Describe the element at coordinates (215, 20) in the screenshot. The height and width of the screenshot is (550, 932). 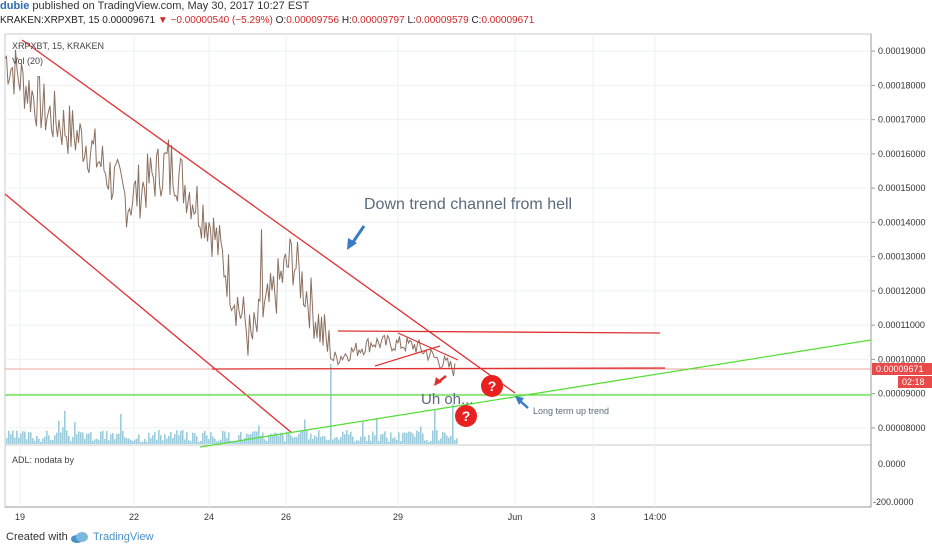
I see `price-change: ▼ −0.00000540 (−5.29%)` at that location.